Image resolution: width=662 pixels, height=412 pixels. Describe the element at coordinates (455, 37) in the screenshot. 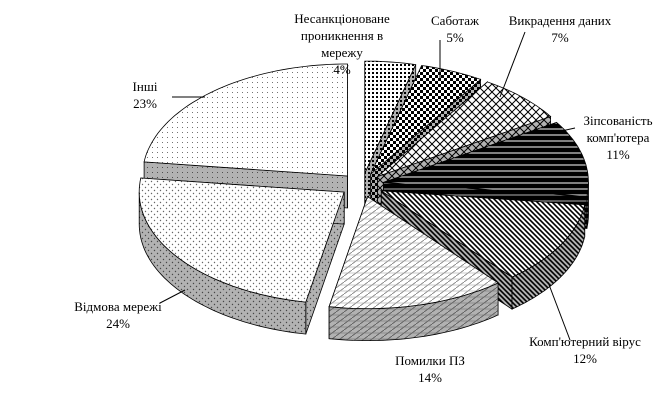

I see `value-label: 5%` at that location.